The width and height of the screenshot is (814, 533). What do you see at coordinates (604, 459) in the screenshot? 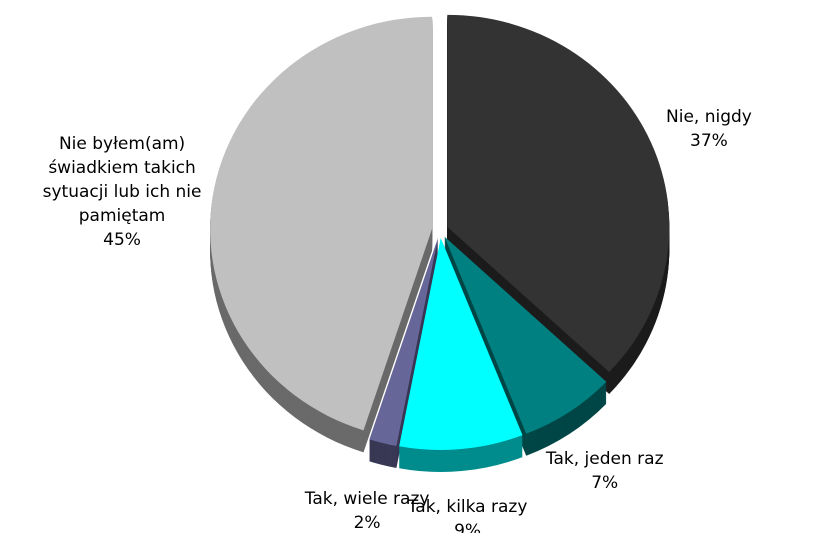
I see `category-name: Tak, jeden raz` at bounding box center [604, 459].